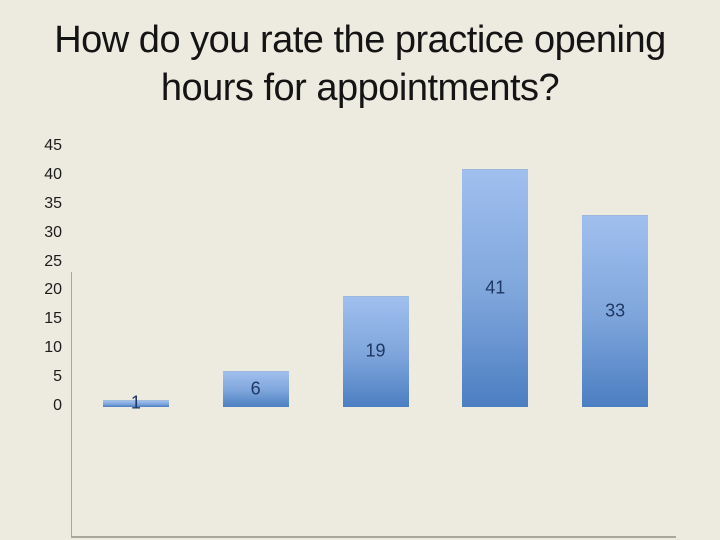  What do you see at coordinates (360, 40) in the screenshot?
I see `slide-title-line1: How do you rate the practice opening` at bounding box center [360, 40].